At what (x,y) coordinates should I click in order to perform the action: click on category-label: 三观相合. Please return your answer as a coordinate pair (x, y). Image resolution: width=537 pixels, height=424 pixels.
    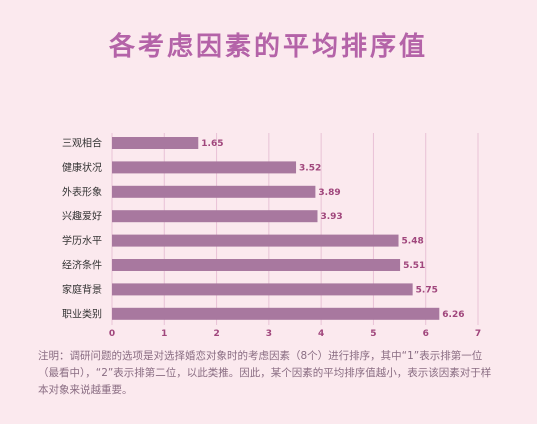
    Looking at the image, I should click on (82, 143).